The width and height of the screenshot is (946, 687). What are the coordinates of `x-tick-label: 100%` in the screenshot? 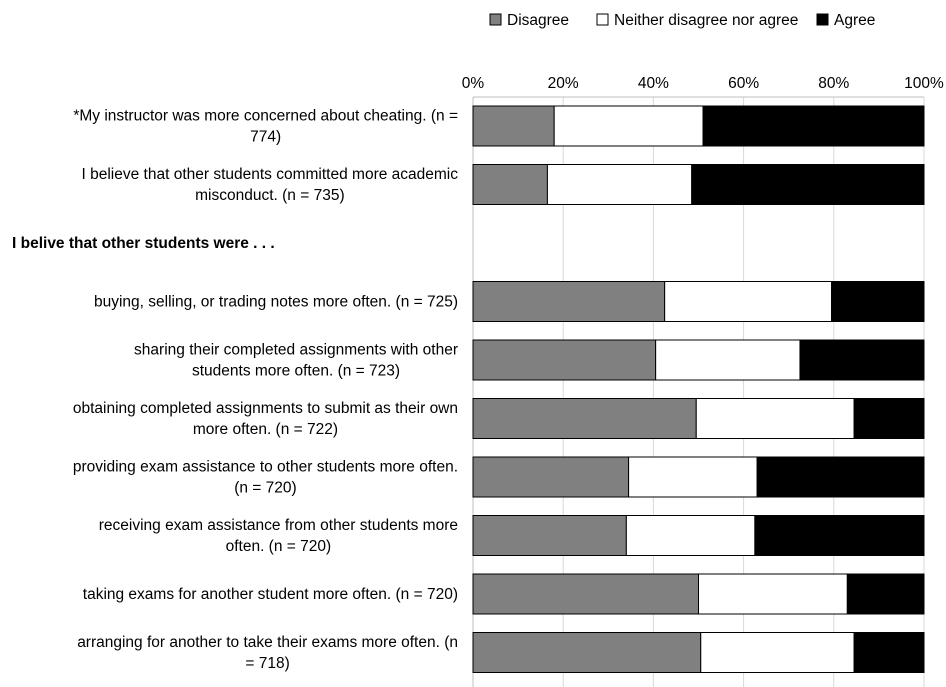 It's located at (924, 83).